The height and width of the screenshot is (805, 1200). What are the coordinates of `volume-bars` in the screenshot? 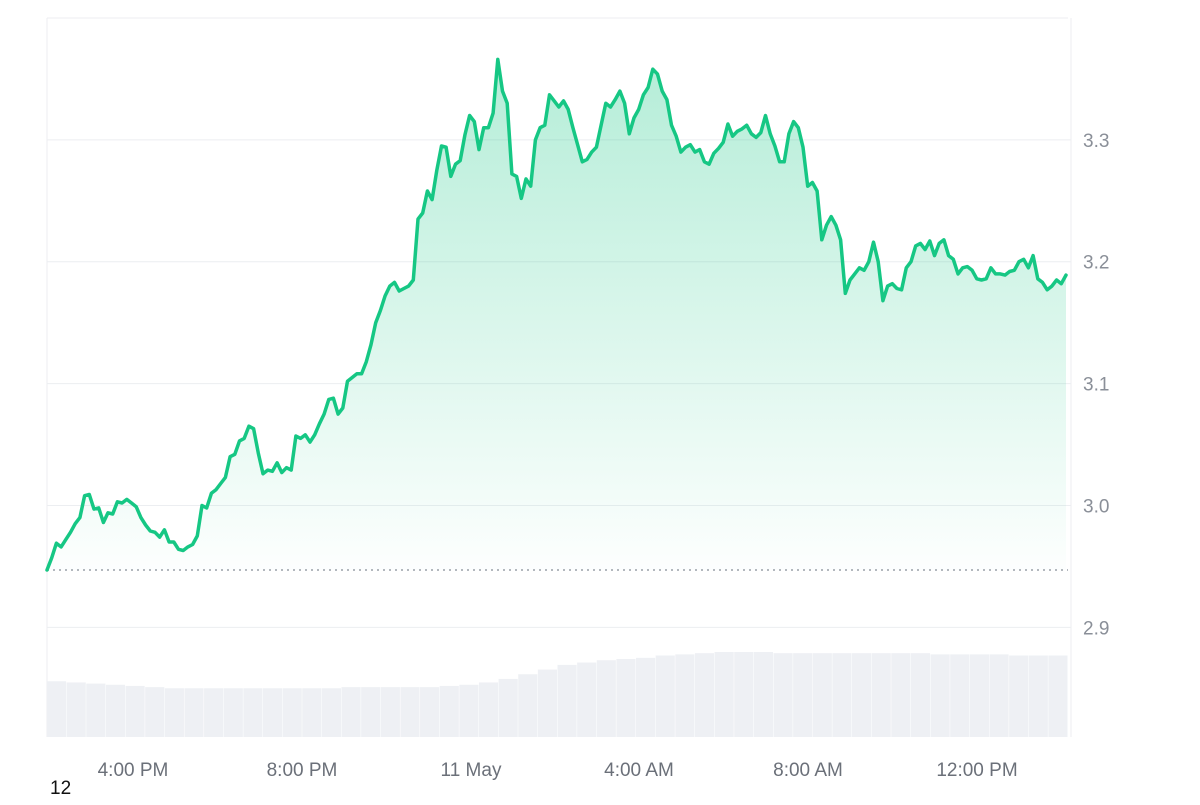 It's located at (557, 694).